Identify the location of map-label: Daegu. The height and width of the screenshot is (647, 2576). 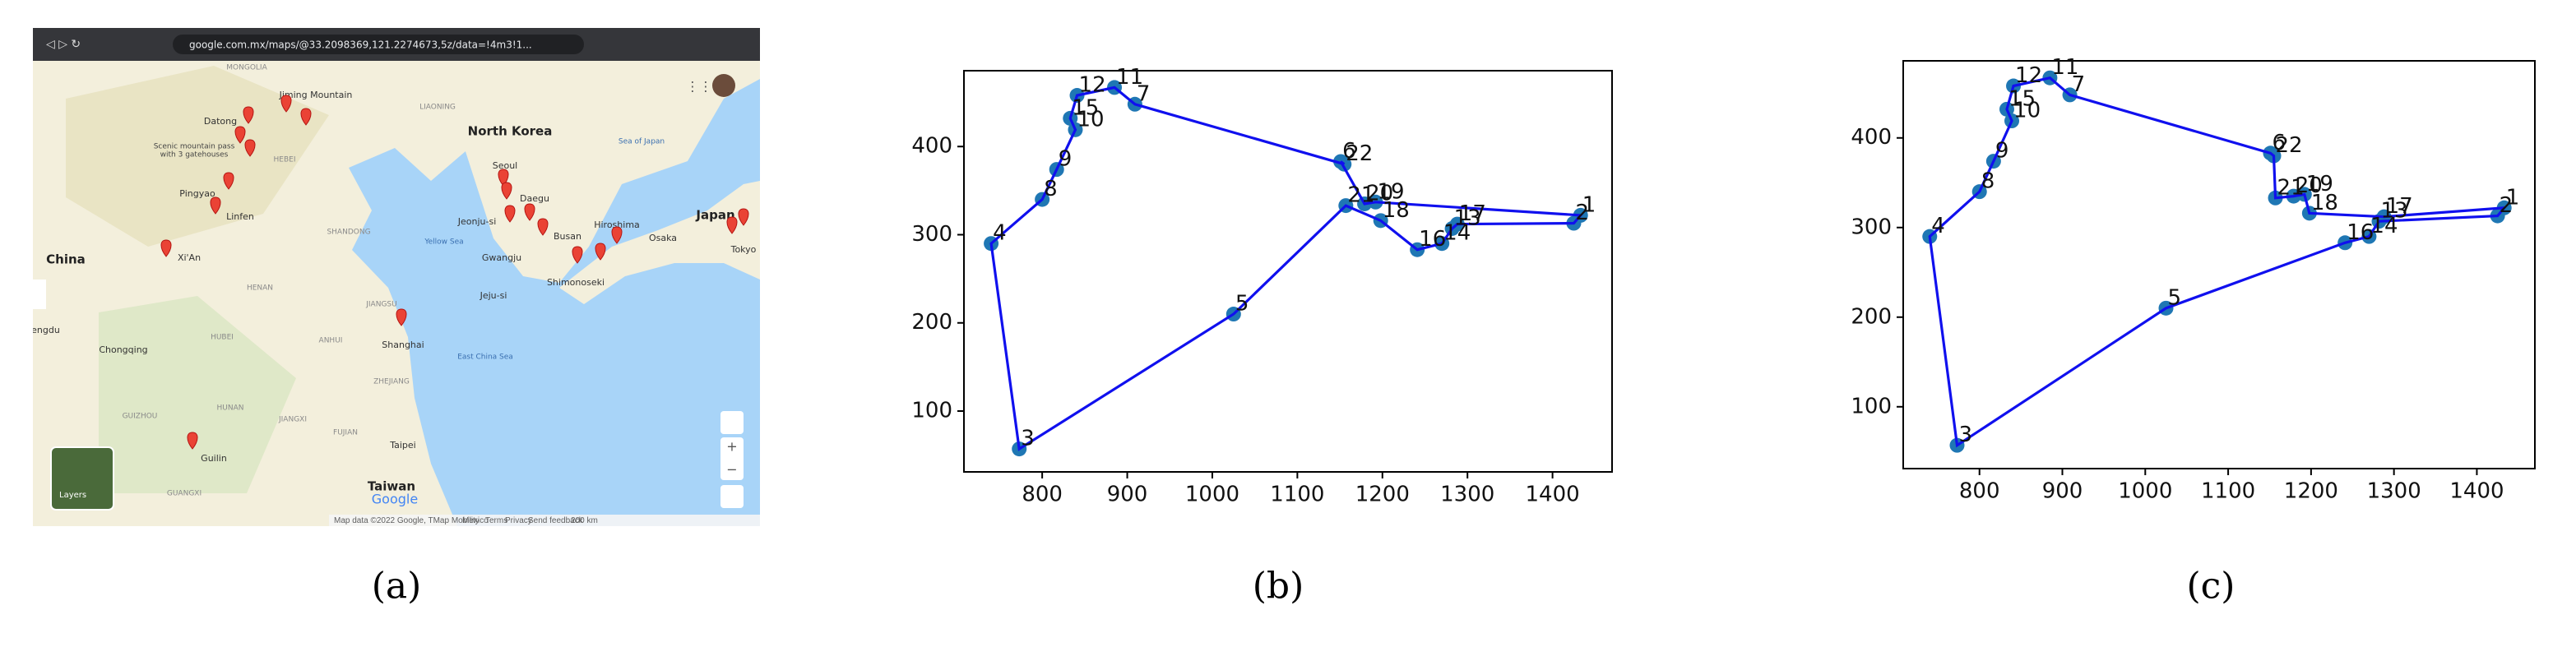
(535, 199).